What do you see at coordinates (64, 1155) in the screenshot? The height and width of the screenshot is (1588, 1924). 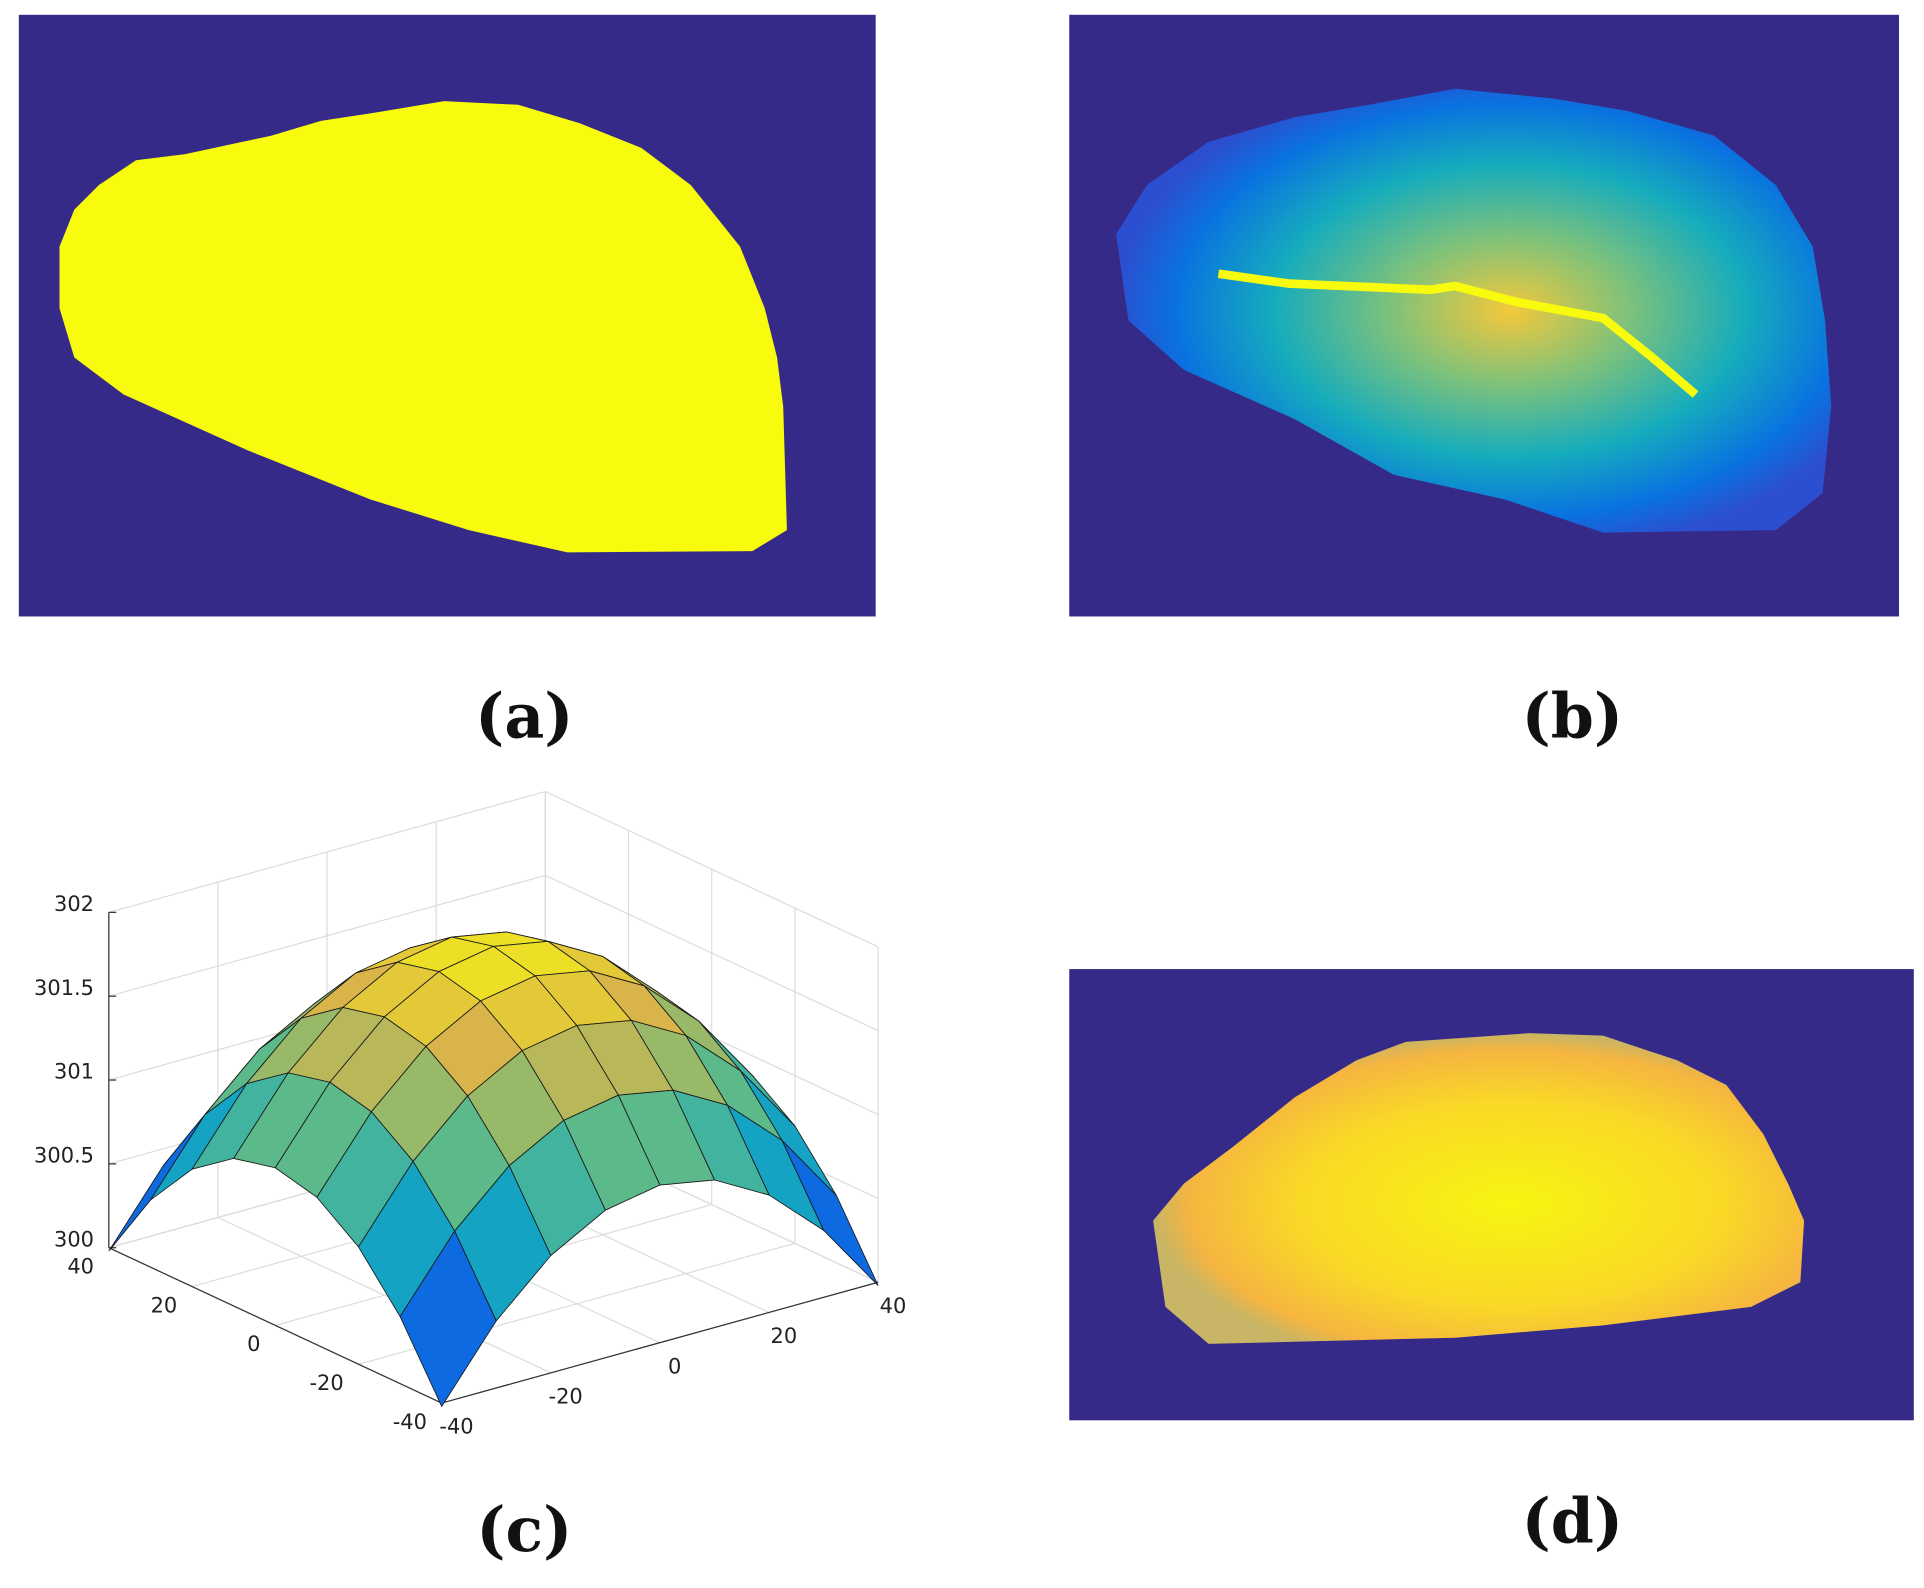 I see `z-tick-label: 300.5` at bounding box center [64, 1155].